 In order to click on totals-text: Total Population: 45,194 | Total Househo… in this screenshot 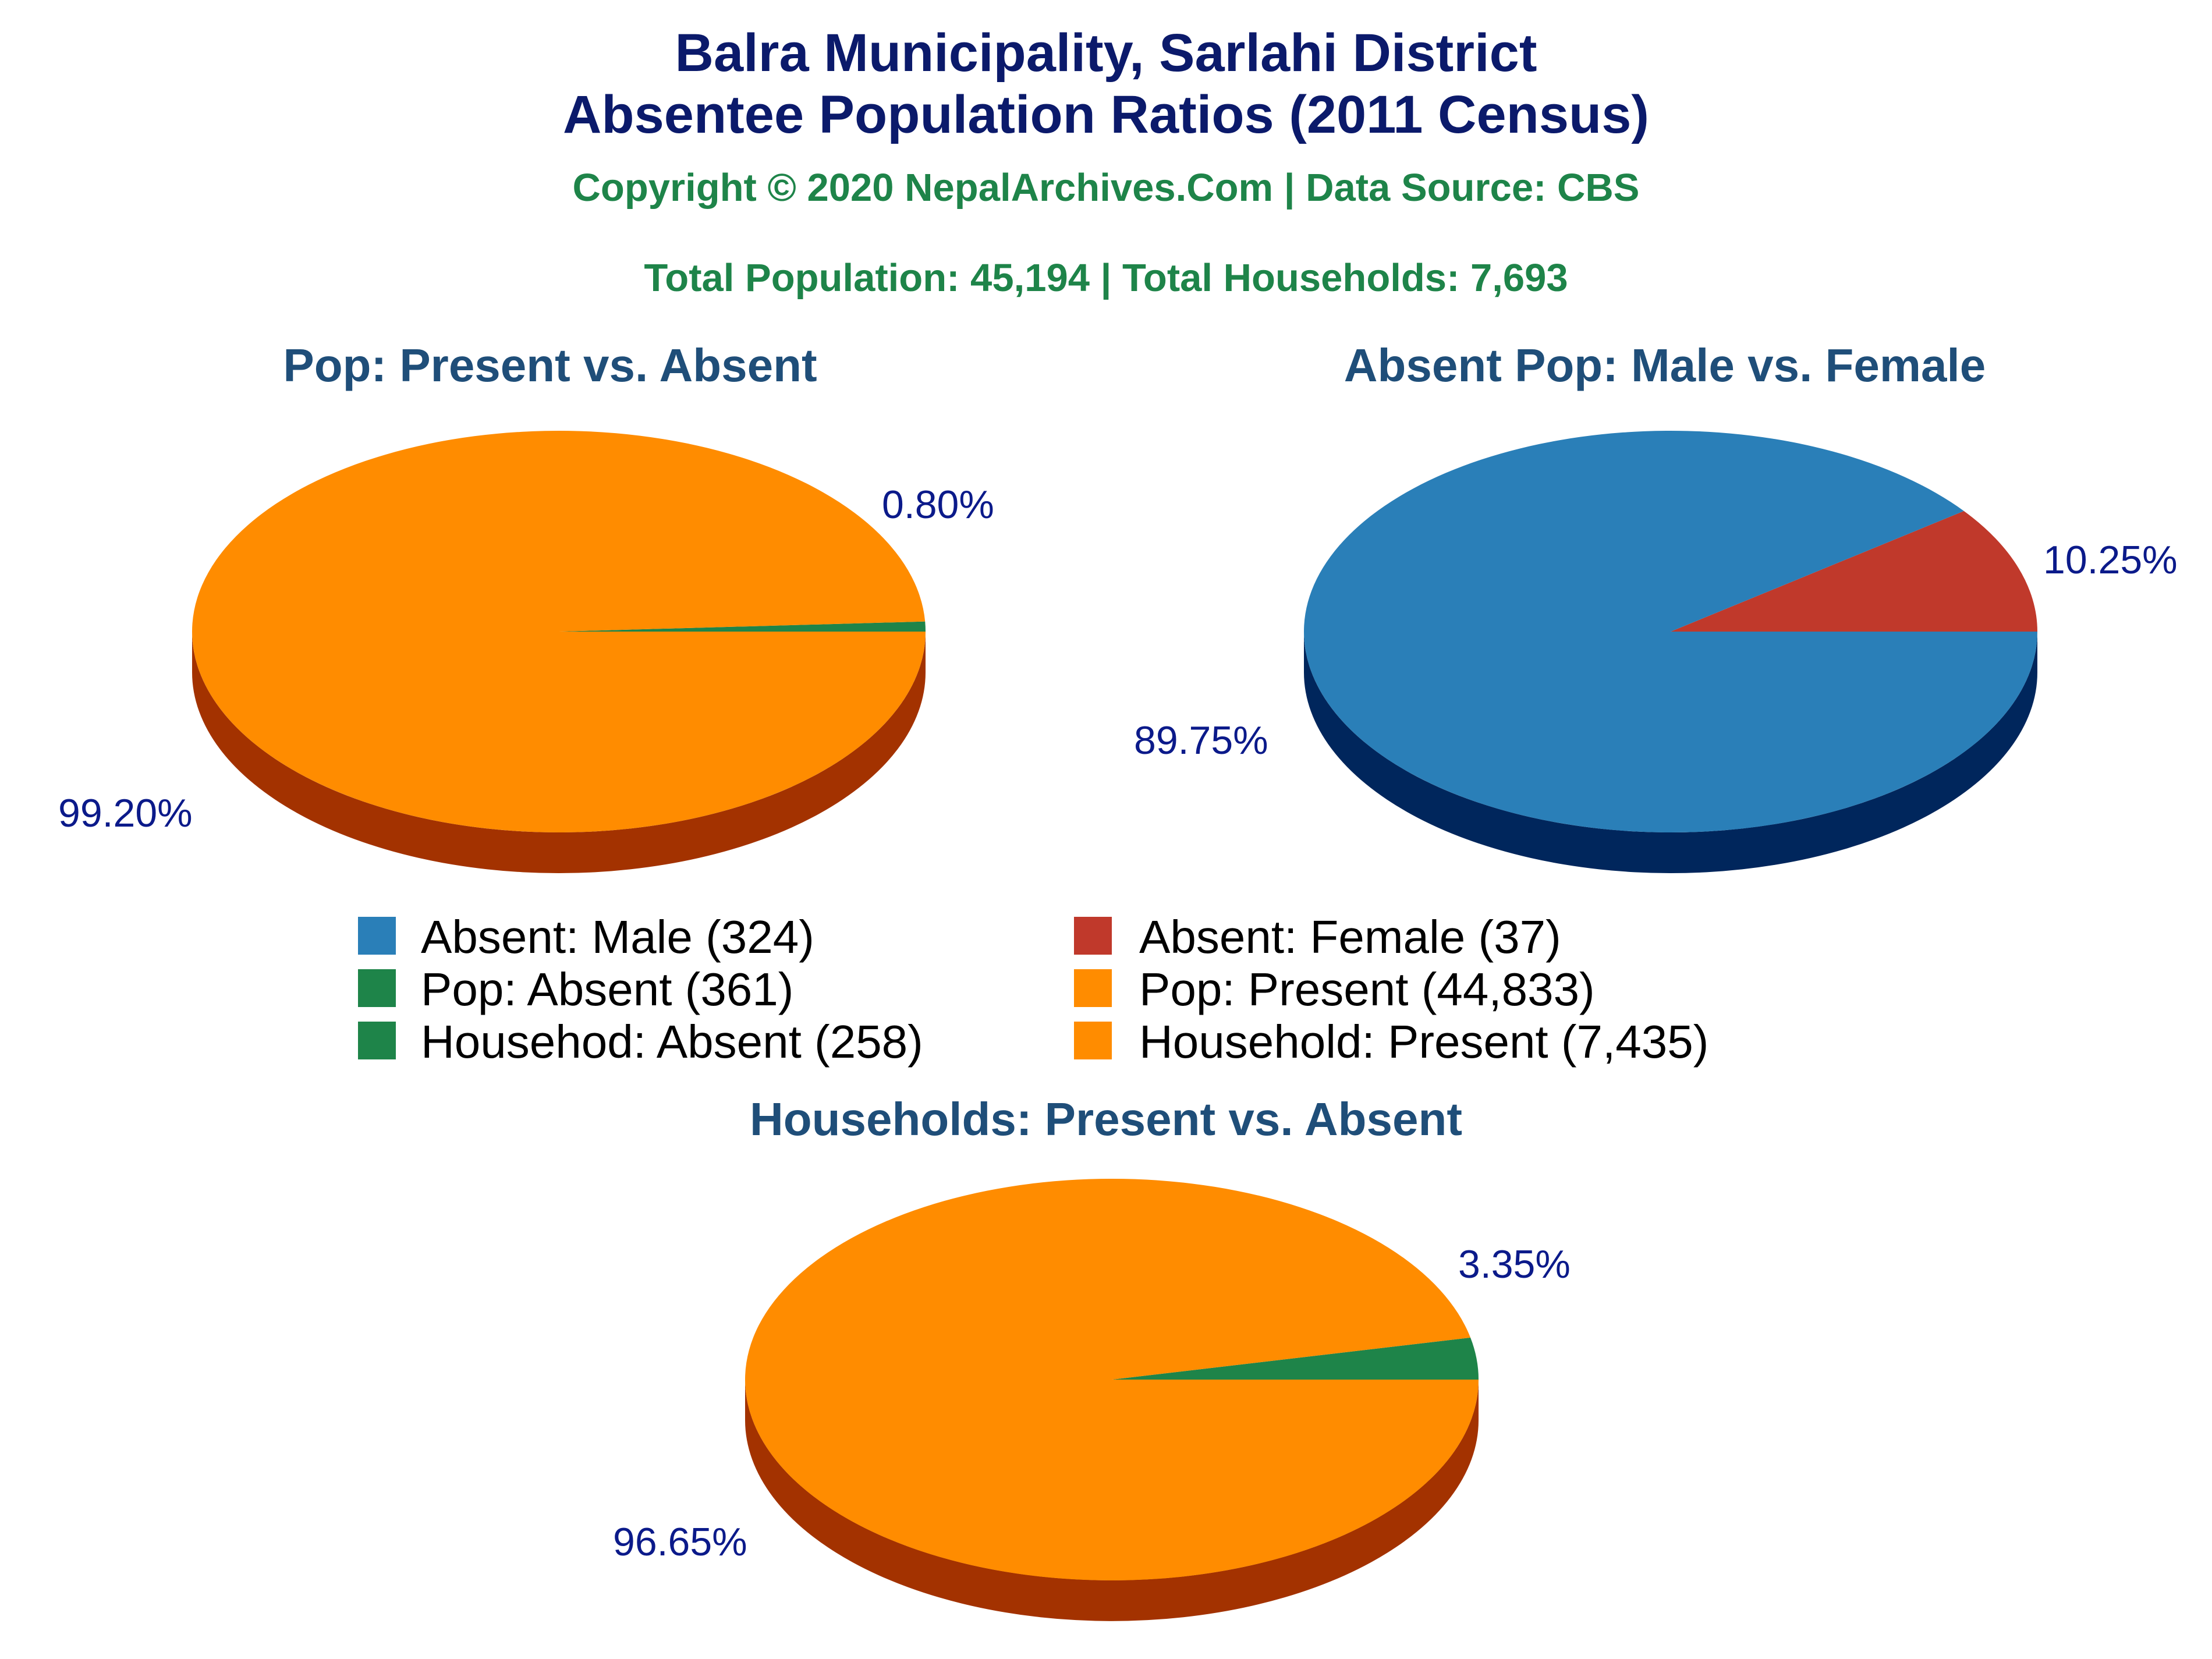, I will do `click(1106, 278)`.